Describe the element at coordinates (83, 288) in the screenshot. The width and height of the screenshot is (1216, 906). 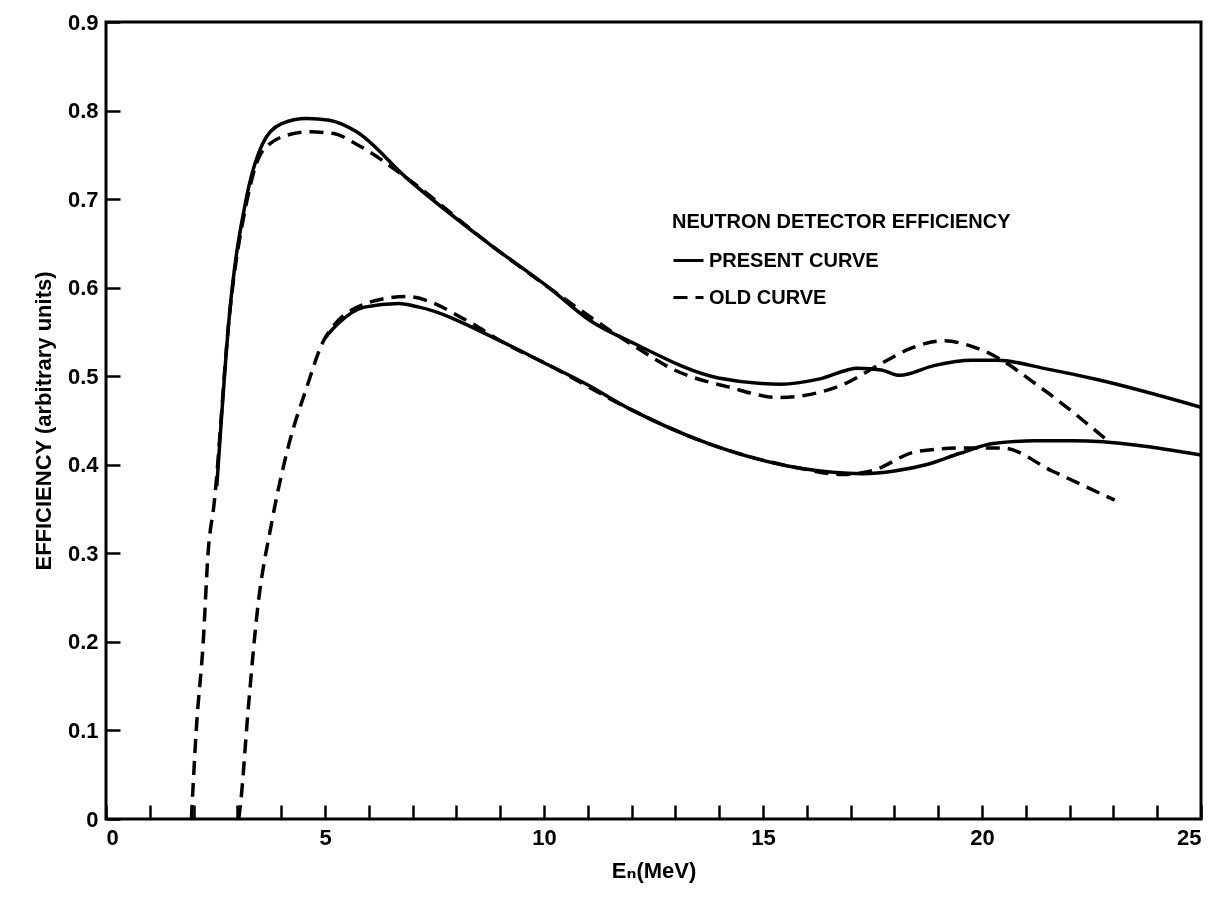
I see `y-tick-label: 0.6` at that location.